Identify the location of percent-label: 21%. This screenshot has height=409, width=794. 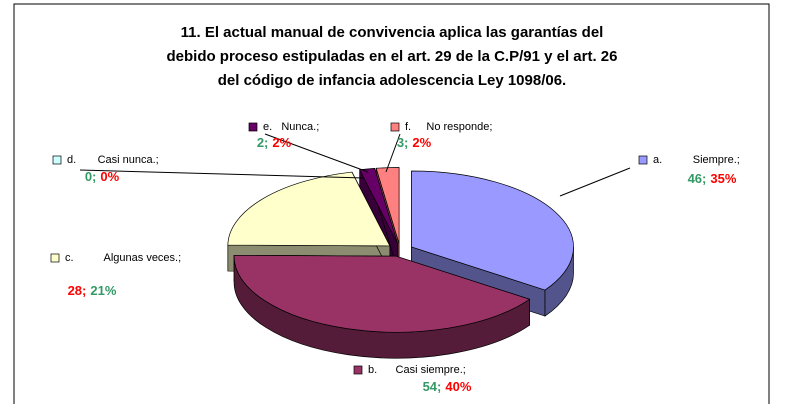
(103, 290).